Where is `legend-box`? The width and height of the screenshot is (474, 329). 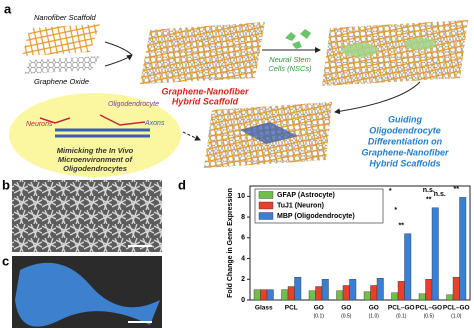 legend-box is located at coordinates (319, 206).